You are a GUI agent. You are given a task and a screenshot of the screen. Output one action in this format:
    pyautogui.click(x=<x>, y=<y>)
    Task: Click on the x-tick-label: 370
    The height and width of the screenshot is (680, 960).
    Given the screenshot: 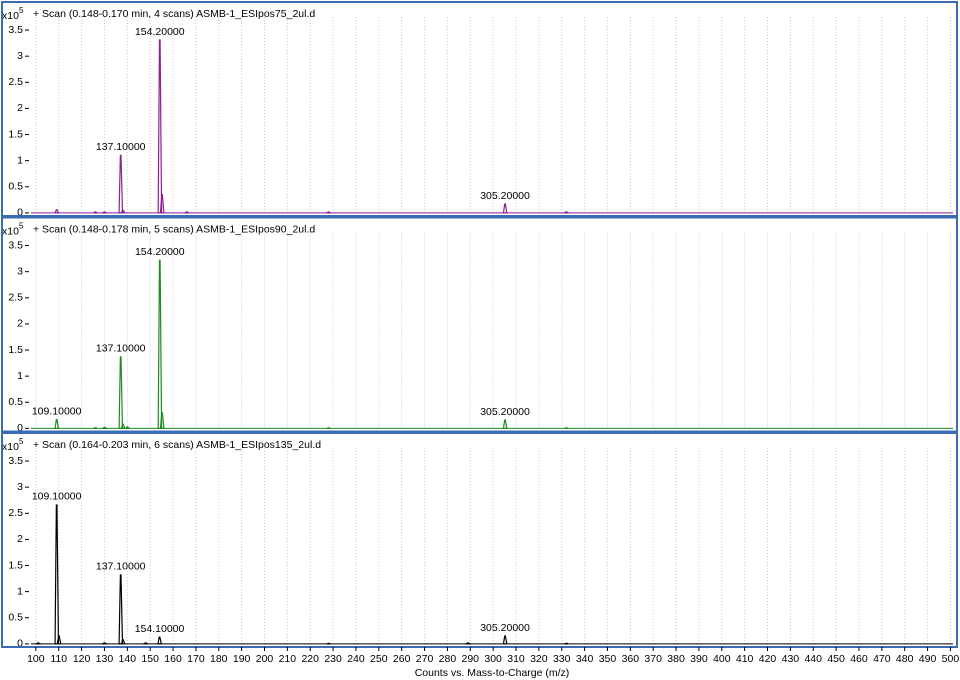 What is the action you would take?
    pyautogui.click(x=653, y=659)
    